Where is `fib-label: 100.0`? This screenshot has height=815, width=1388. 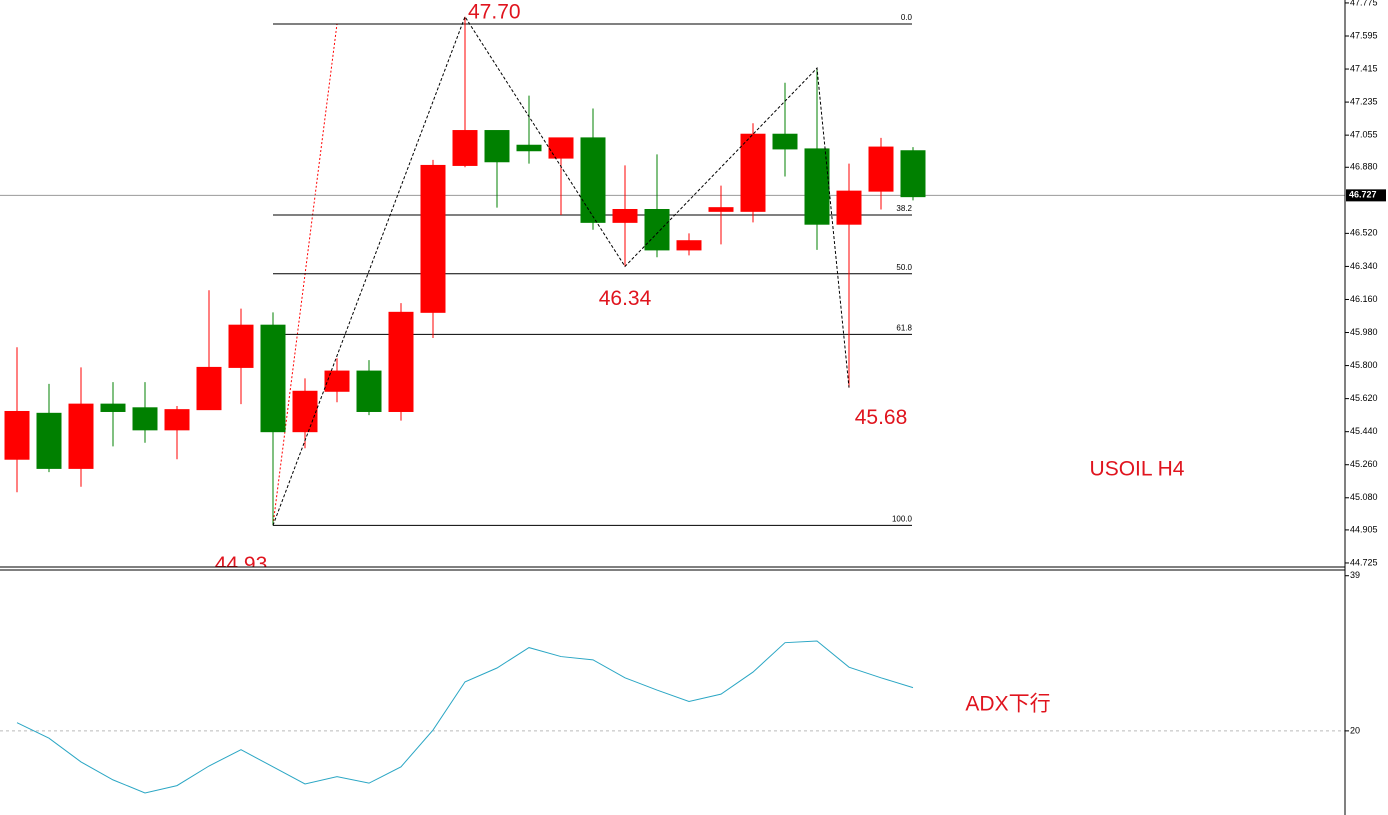 fib-label: 100.0 is located at coordinates (902, 518).